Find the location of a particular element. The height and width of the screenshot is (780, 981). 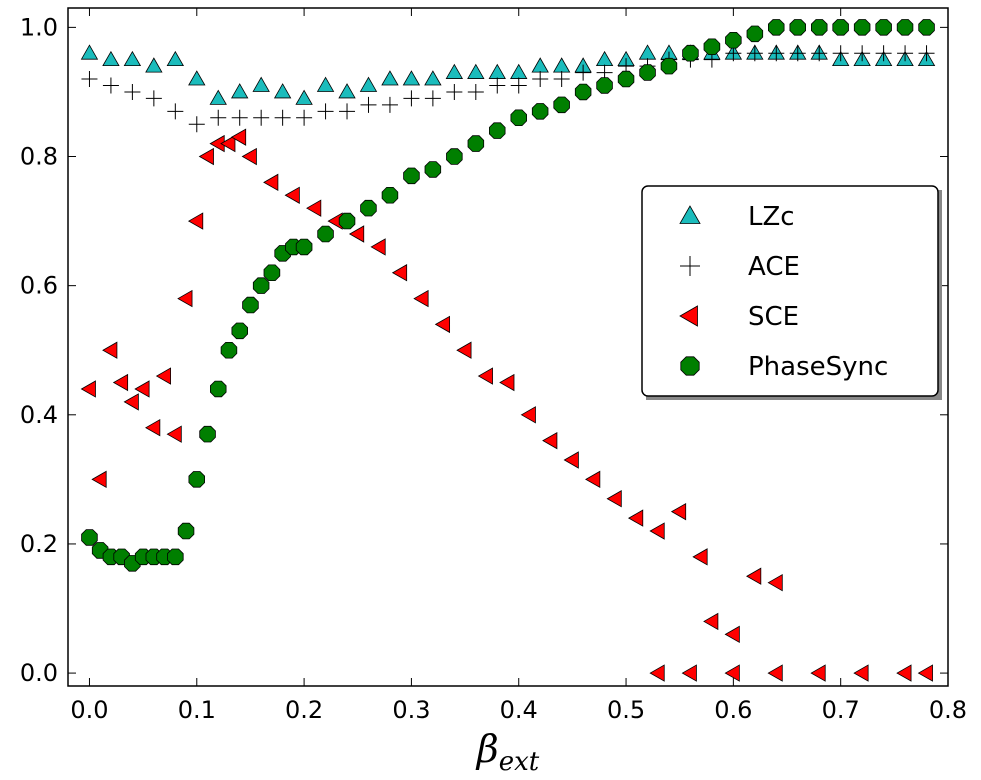

legend-marker-lzc is located at coordinates (690, 214).